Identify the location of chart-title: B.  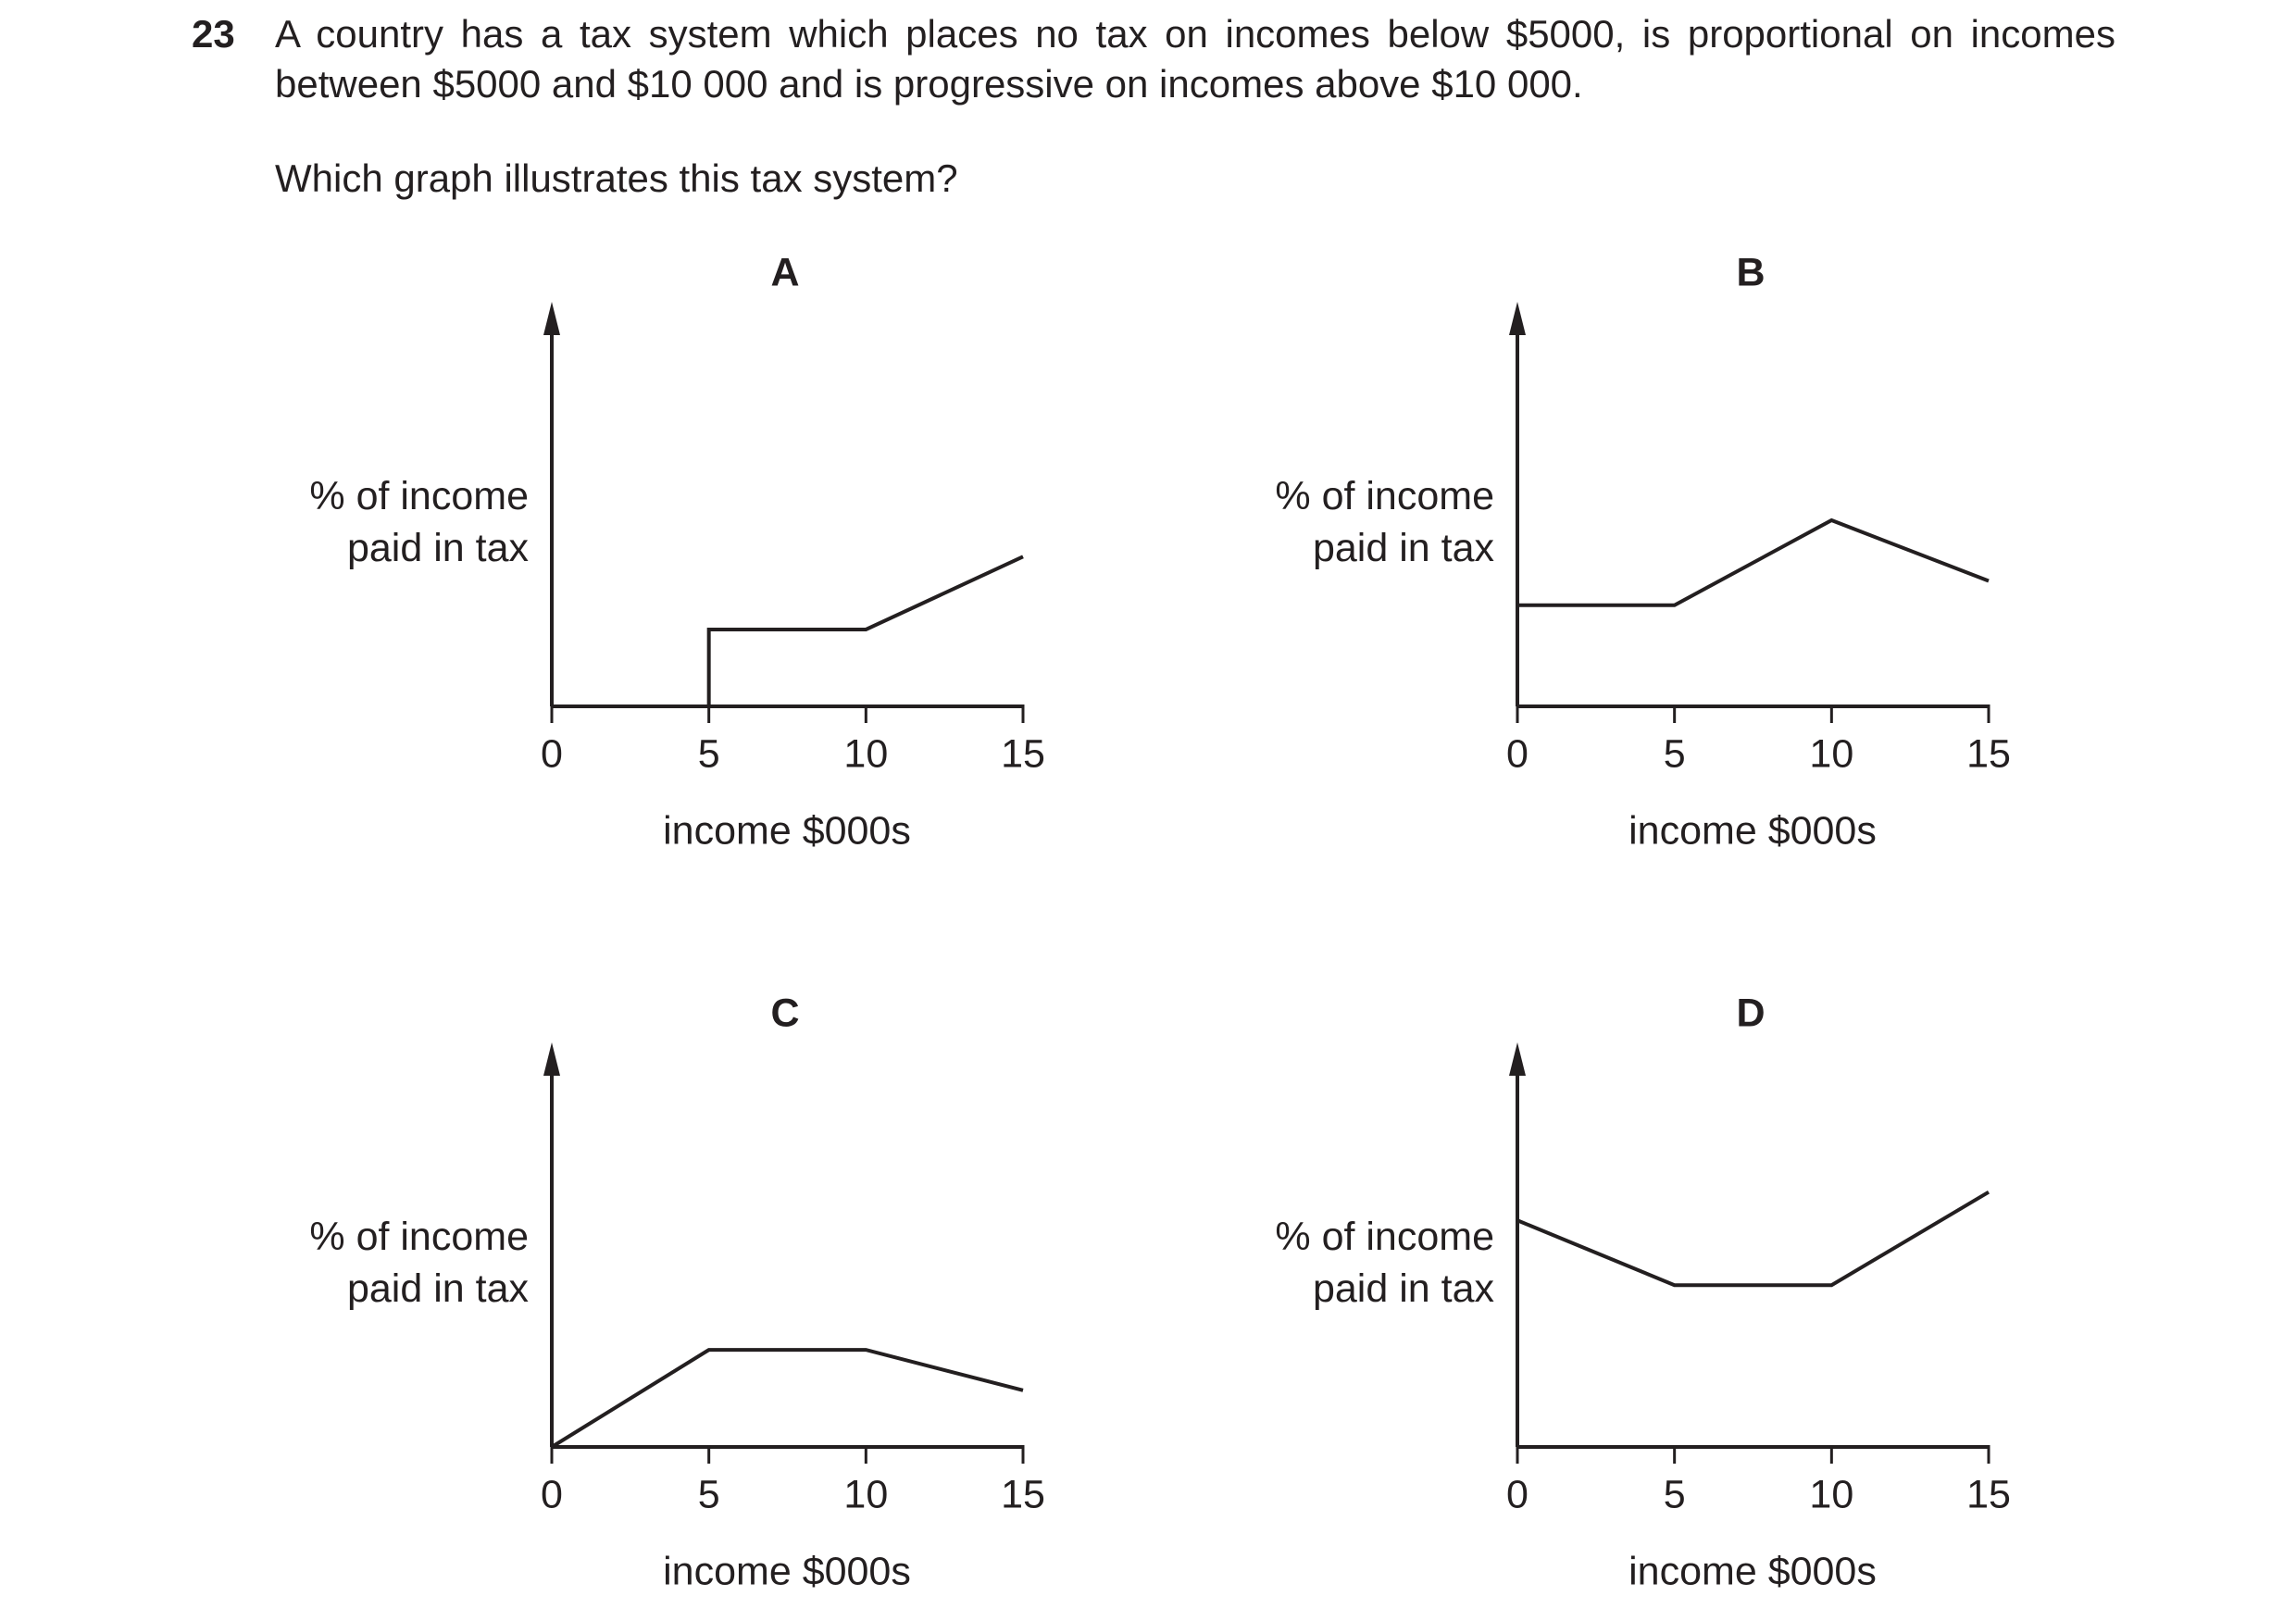
(1750, 272).